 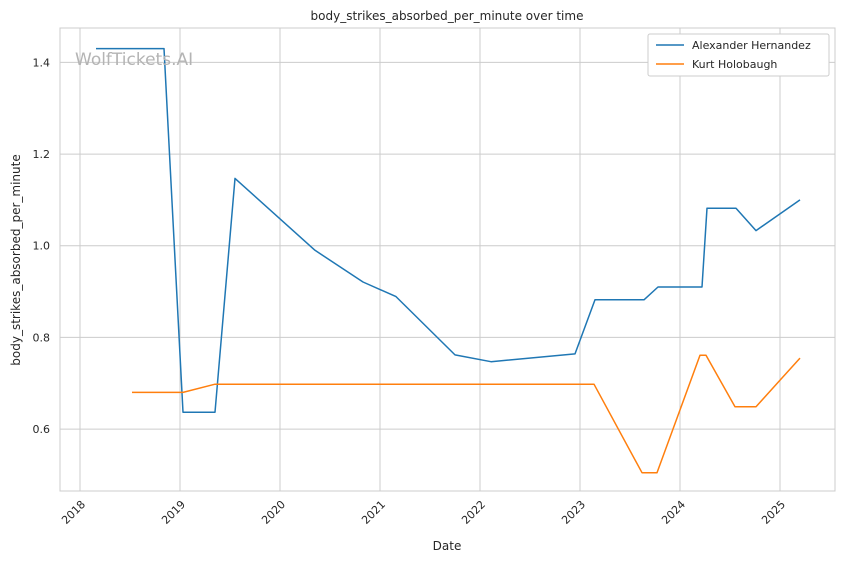 I want to click on x-tick-label: 2025, so click(x=773, y=512).